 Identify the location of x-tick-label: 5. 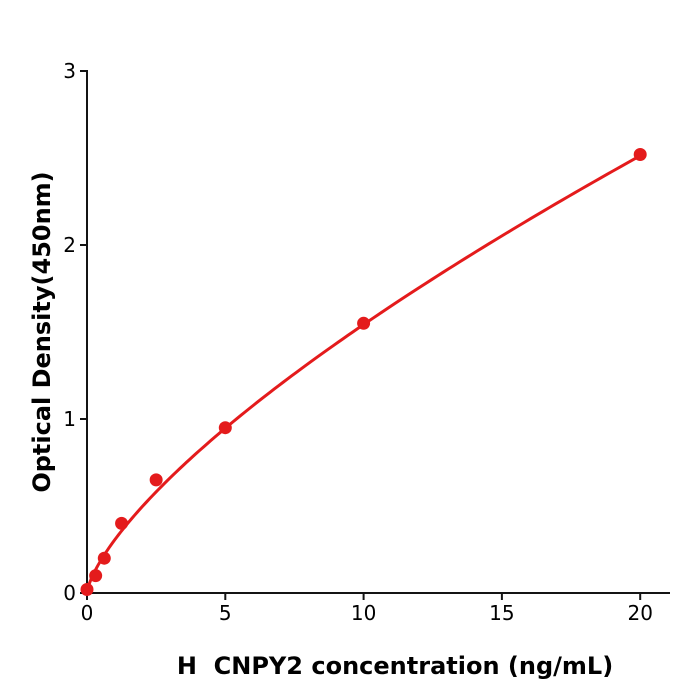
(225, 613).